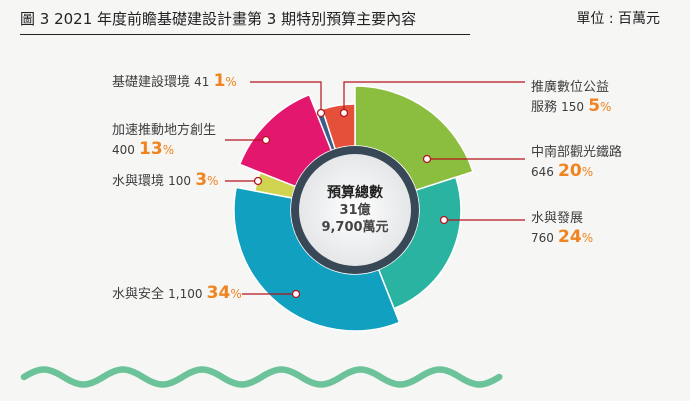 Image resolution: width=690 pixels, height=401 pixels. I want to click on slice-name-cont: 服務, so click(544, 107).